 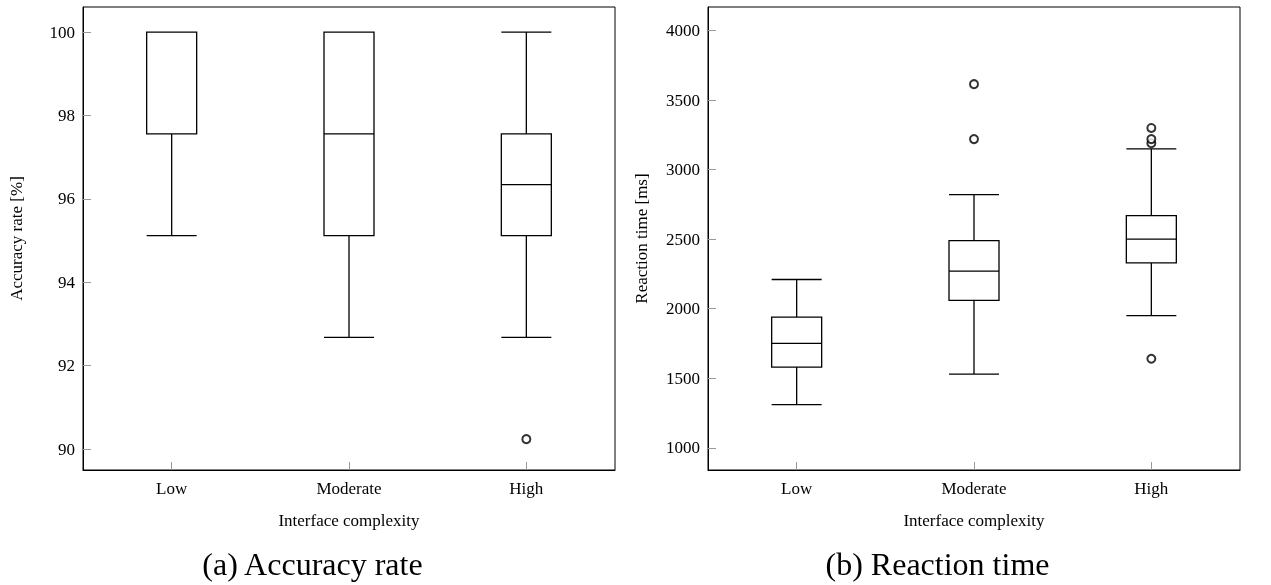 What do you see at coordinates (66, 449) in the screenshot?
I see `y-tick-label: 90` at bounding box center [66, 449].